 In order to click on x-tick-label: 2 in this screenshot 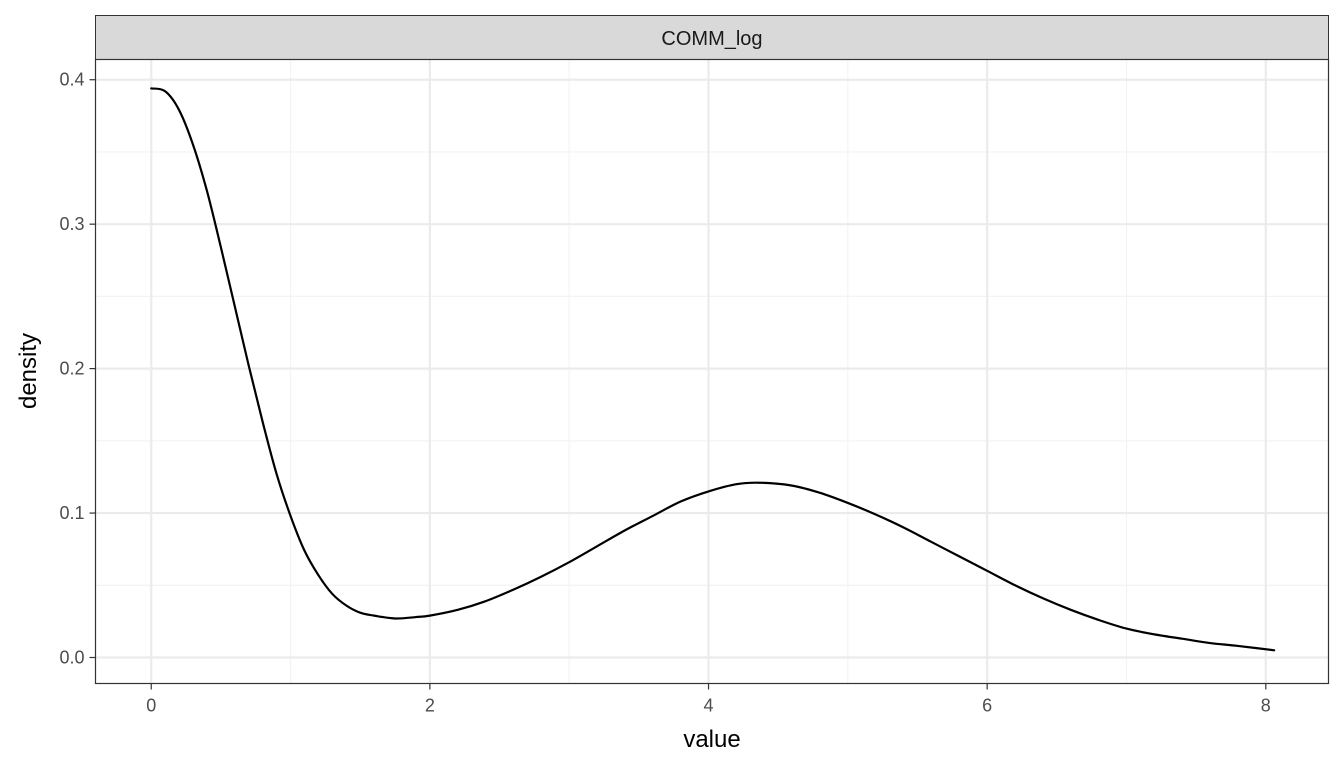, I will do `click(430, 706)`.